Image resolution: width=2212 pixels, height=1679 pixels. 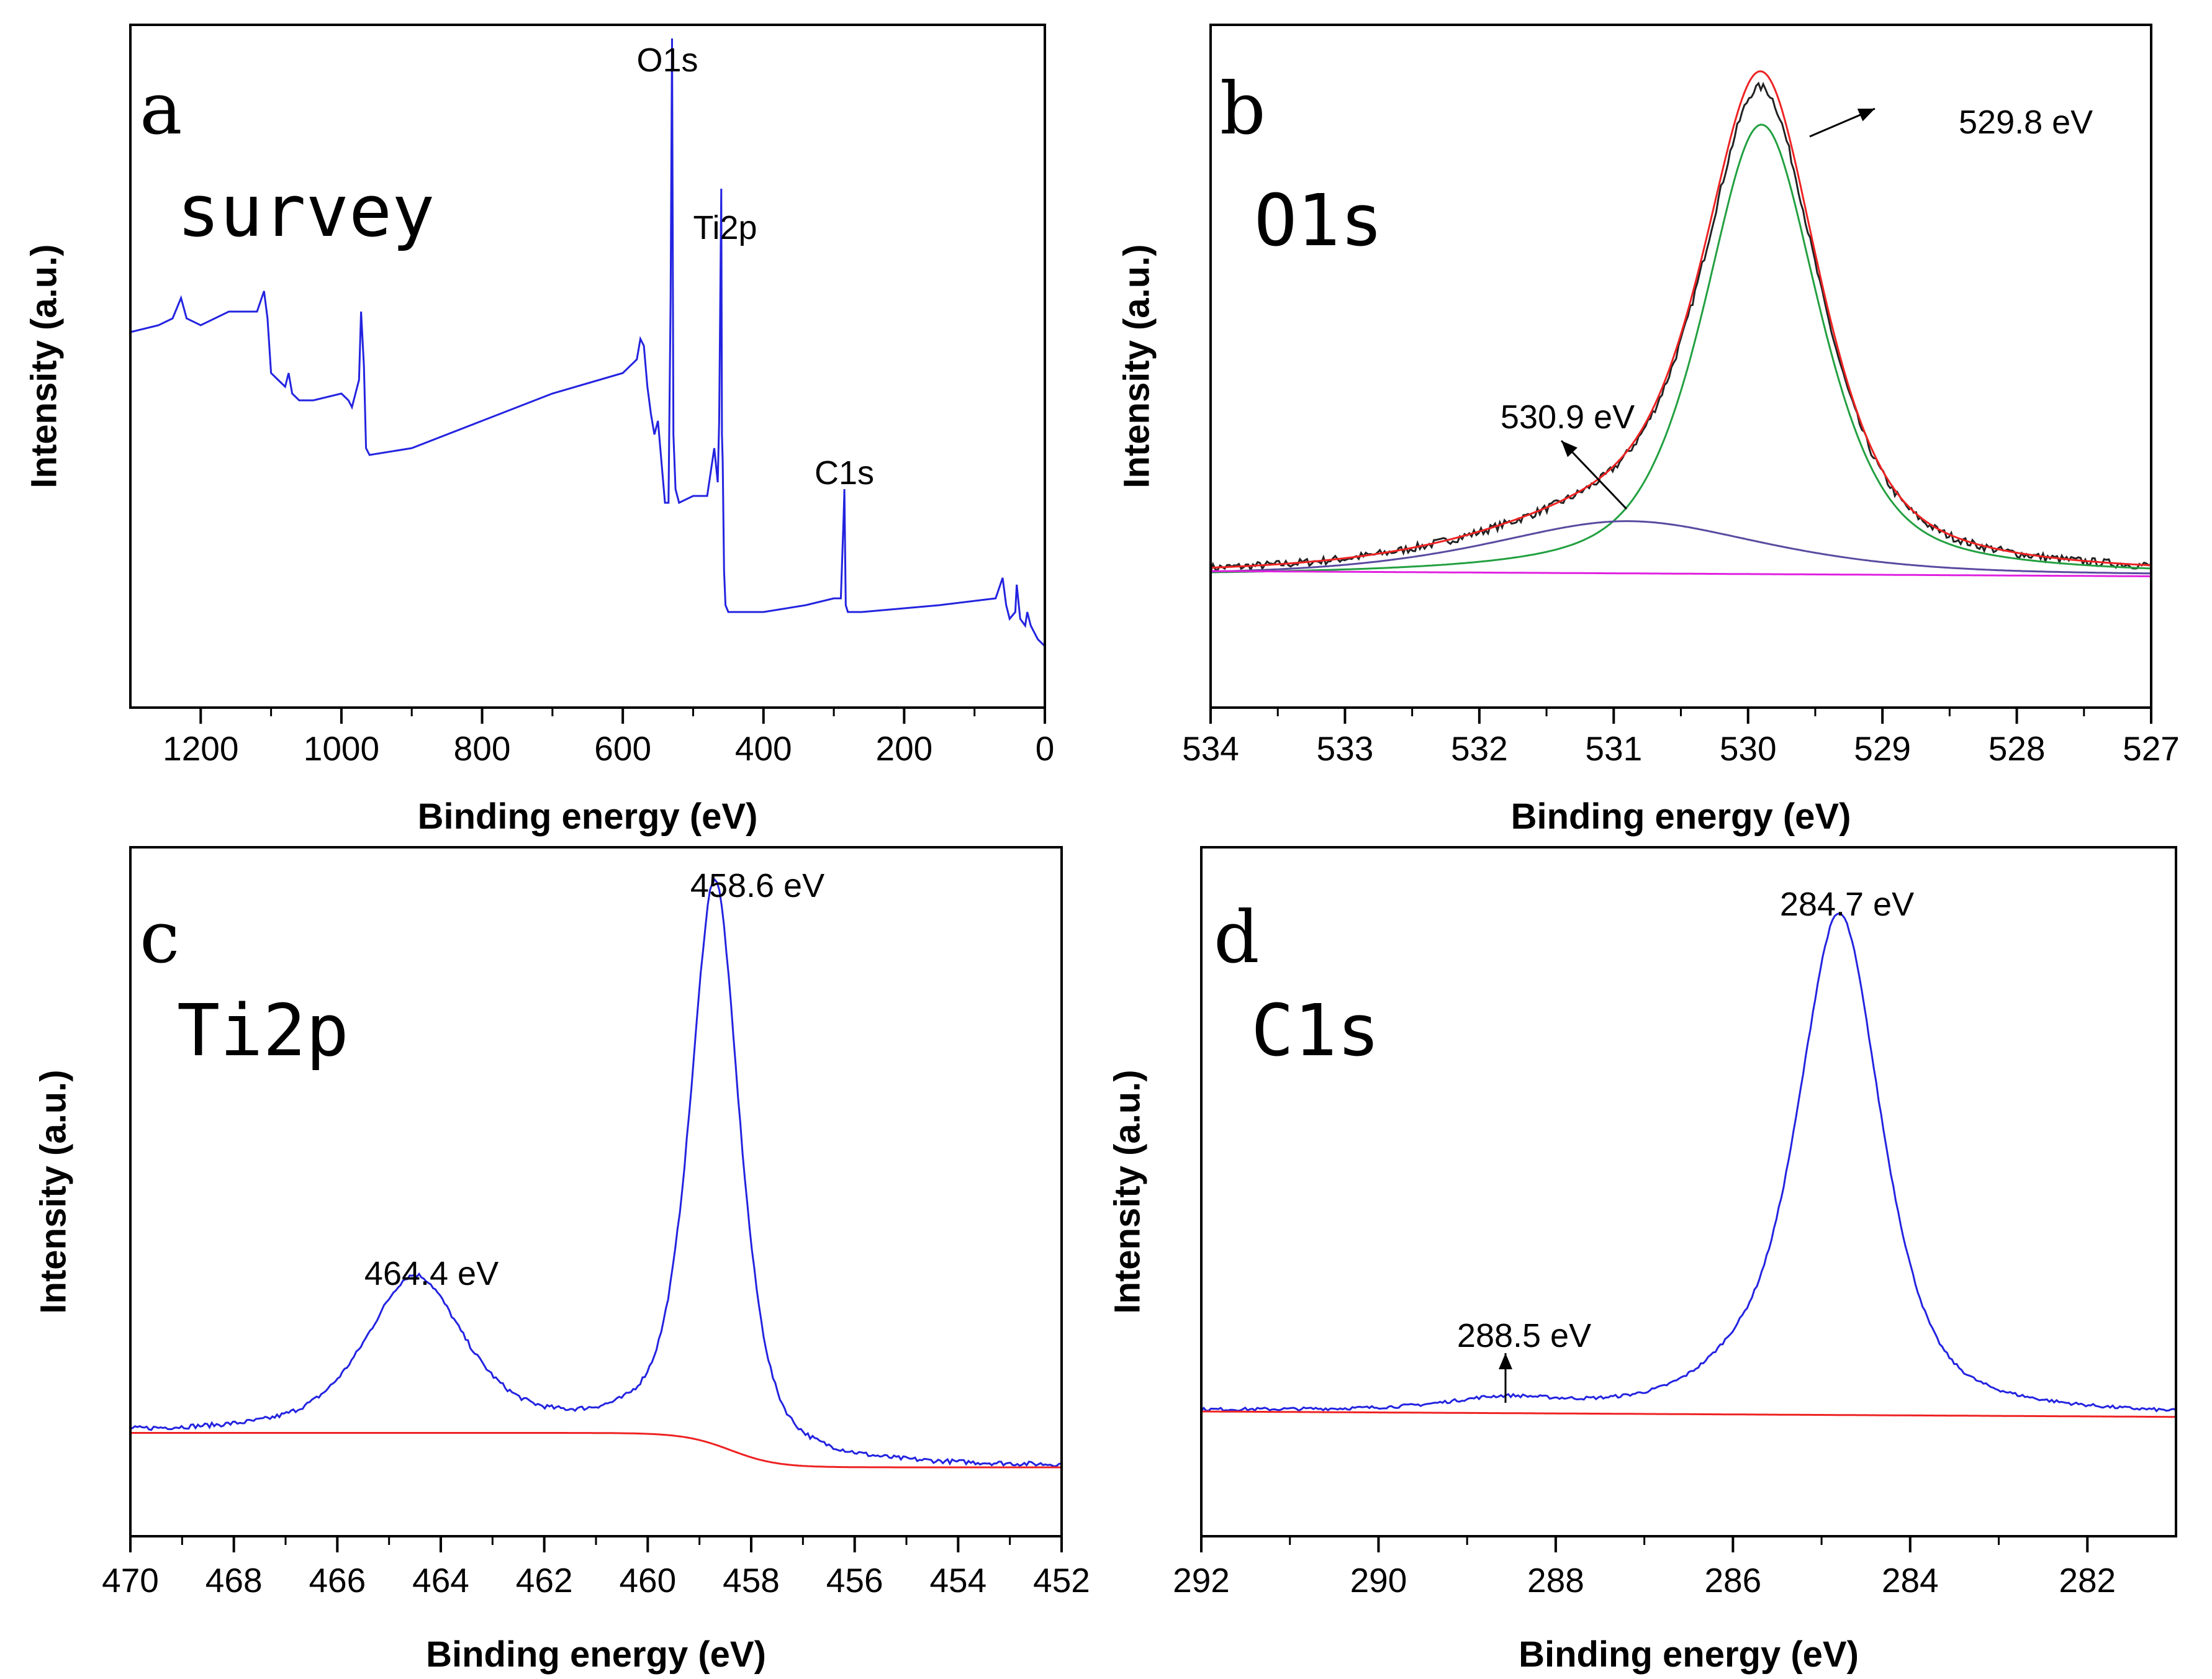 I want to click on x-tick-label: 286, so click(x=1732, y=1581).